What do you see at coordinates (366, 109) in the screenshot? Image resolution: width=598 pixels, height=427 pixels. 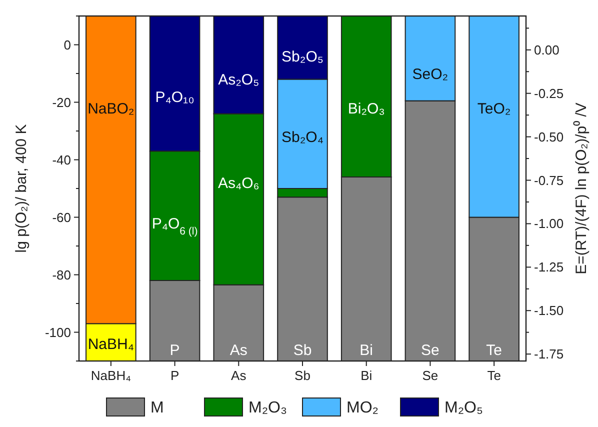 I see `annotation: Bi₂O₃` at bounding box center [366, 109].